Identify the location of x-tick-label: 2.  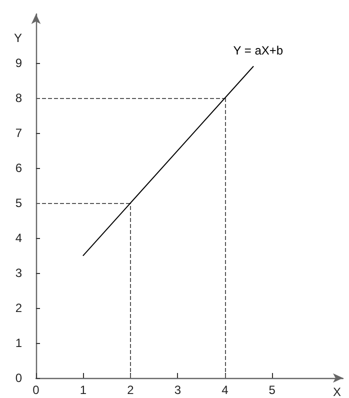
(130, 390).